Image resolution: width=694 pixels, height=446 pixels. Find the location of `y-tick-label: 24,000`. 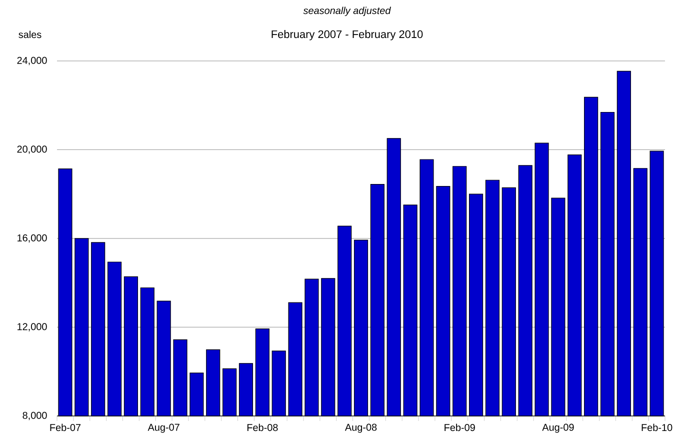

y-tick-label: 24,000 is located at coordinates (32, 61).